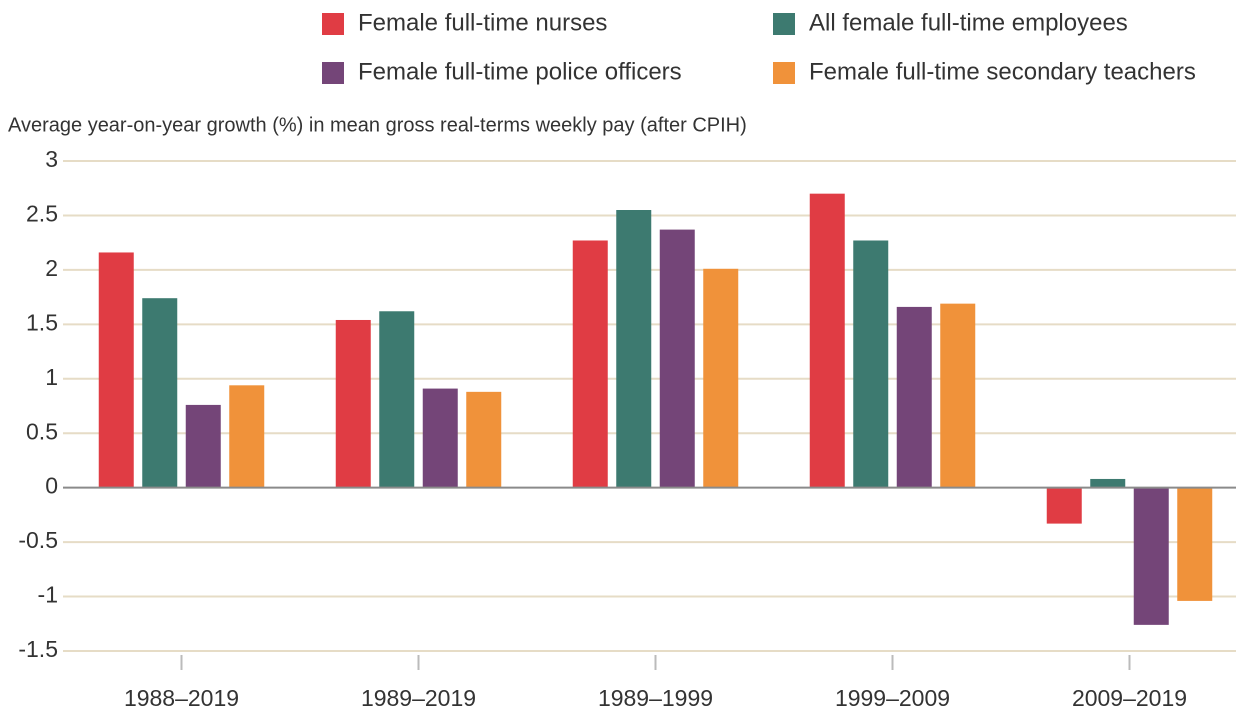  What do you see at coordinates (51, 486) in the screenshot?
I see `y-tick-label: 0` at bounding box center [51, 486].